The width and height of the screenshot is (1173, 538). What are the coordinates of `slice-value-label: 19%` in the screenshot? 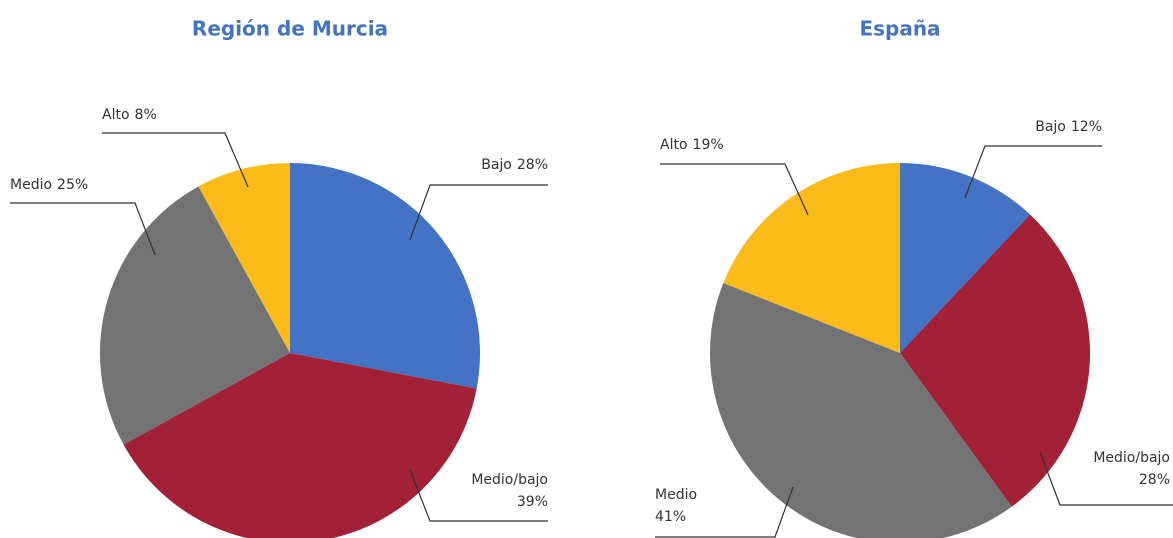 It's located at (708, 145).